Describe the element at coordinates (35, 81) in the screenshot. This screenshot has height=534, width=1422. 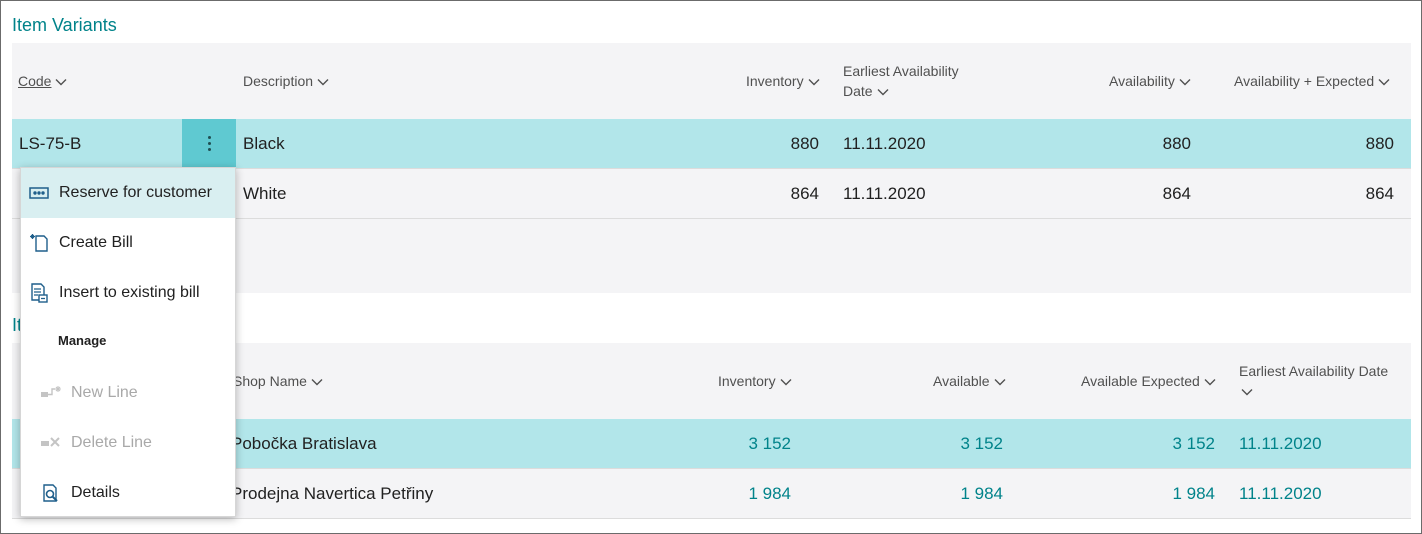
I see `column-header-code-label: Code` at that location.